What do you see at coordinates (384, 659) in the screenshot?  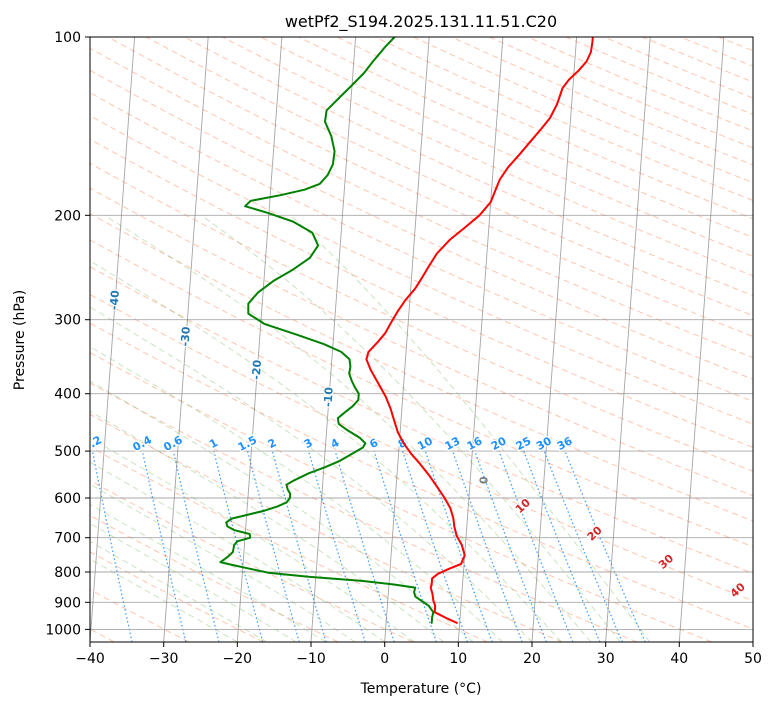 I see `x-tick-label: 0` at bounding box center [384, 659].